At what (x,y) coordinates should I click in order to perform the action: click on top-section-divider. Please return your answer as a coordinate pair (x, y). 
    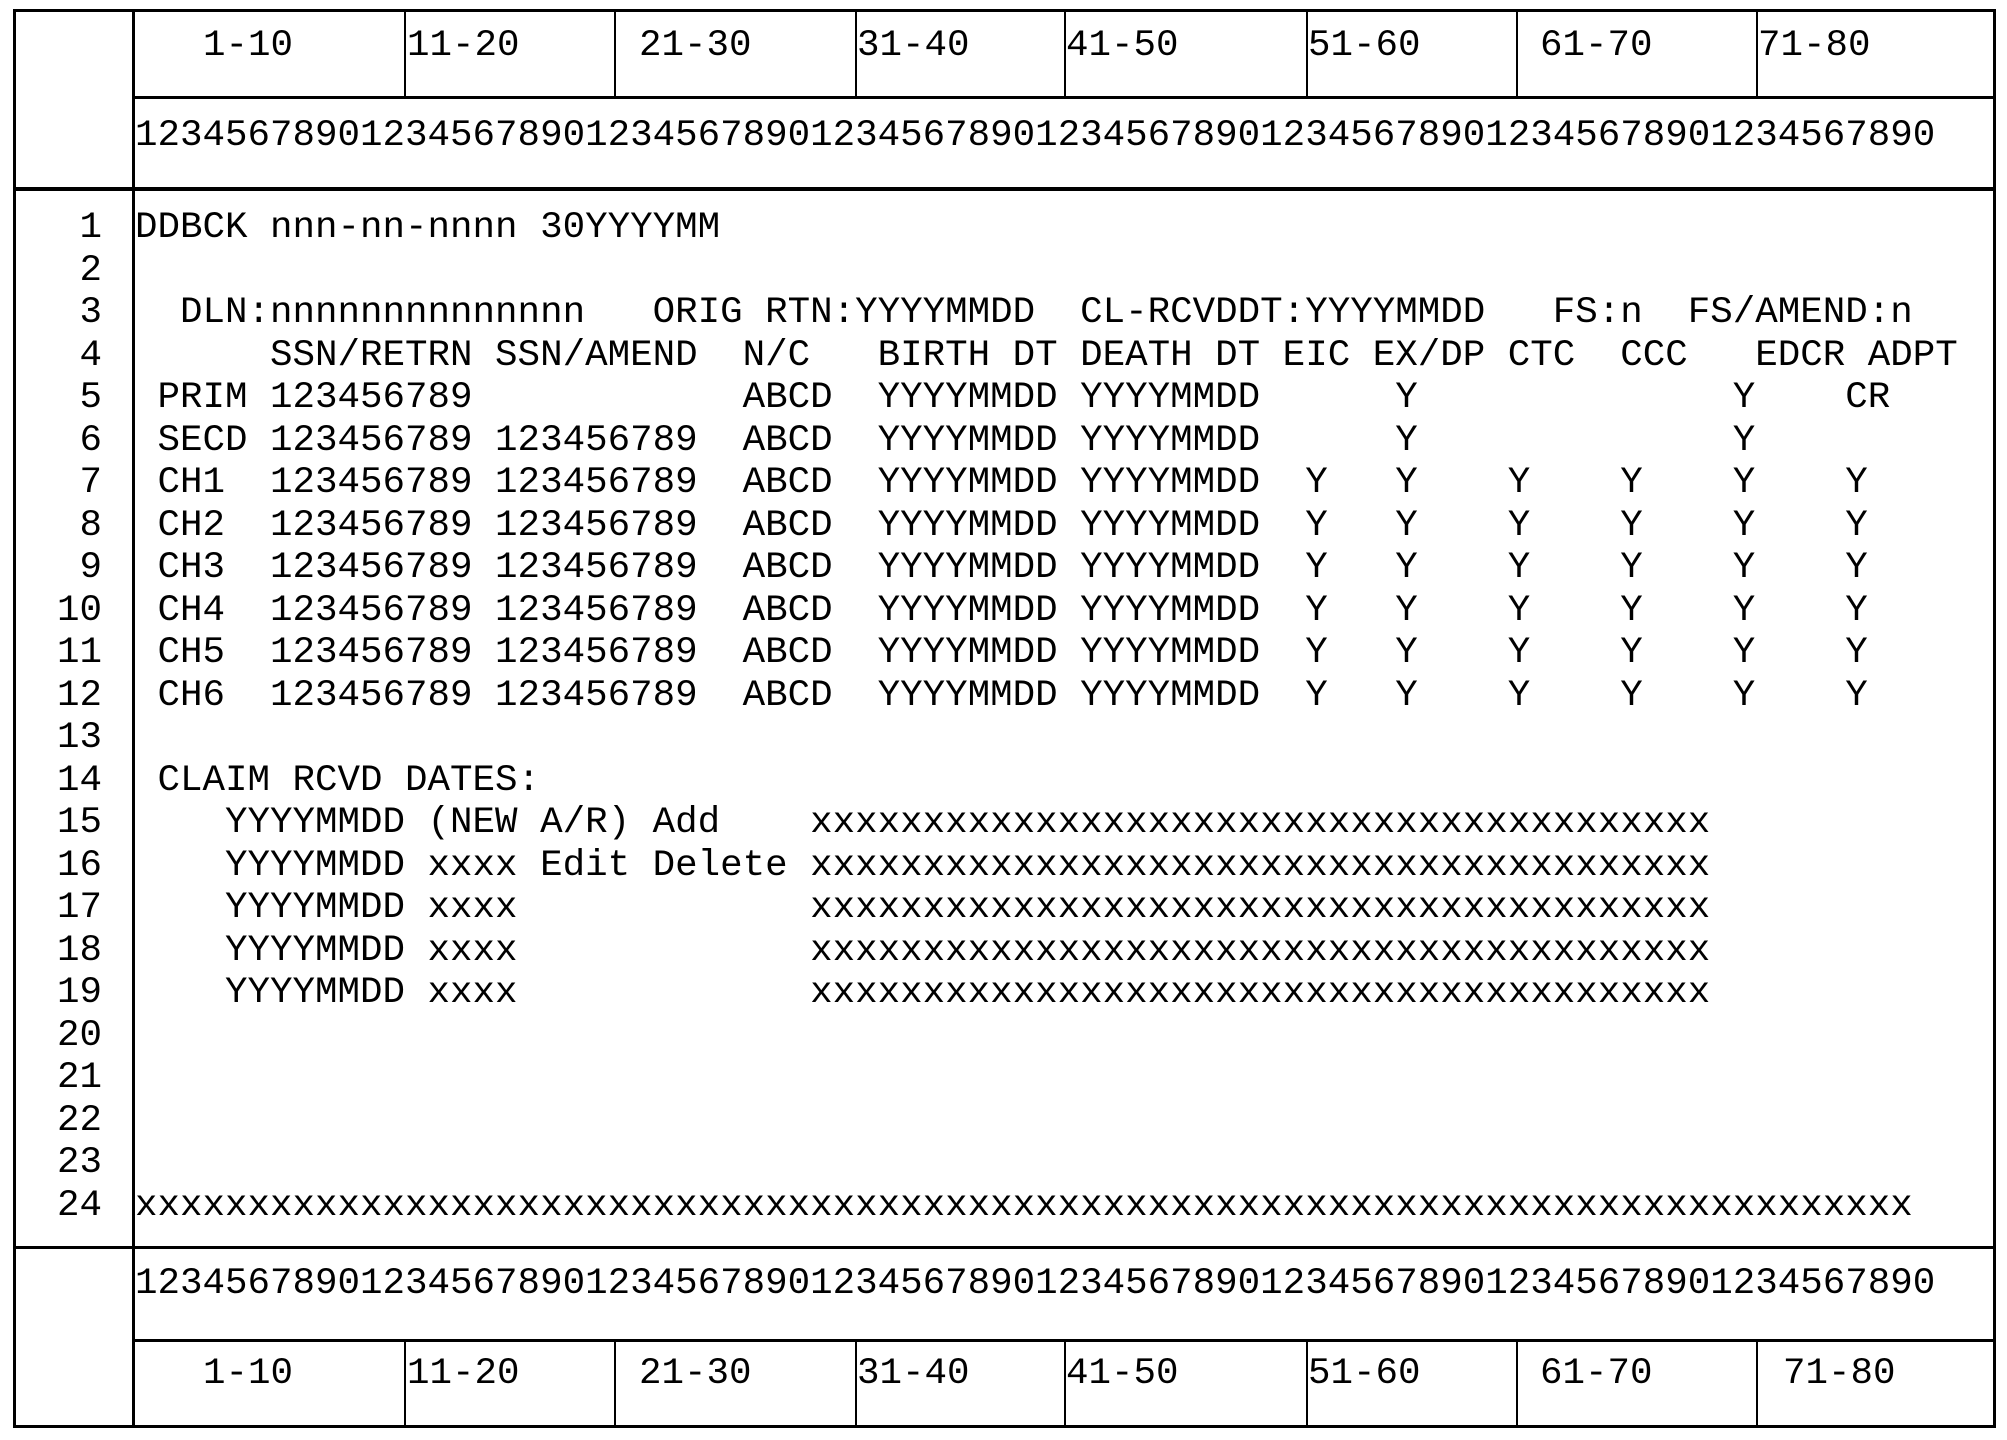
    Looking at the image, I should click on (1004, 189).